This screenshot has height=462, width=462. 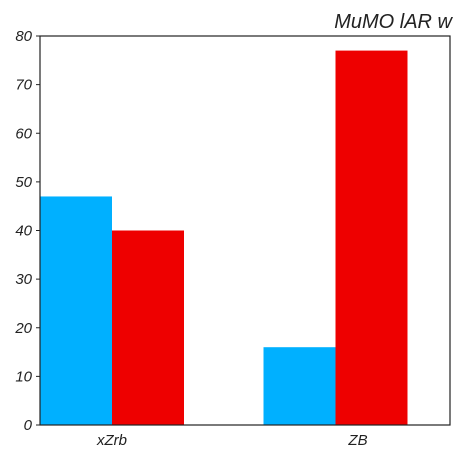 What do you see at coordinates (23, 328) in the screenshot?
I see `y-tick-label: 20` at bounding box center [23, 328].